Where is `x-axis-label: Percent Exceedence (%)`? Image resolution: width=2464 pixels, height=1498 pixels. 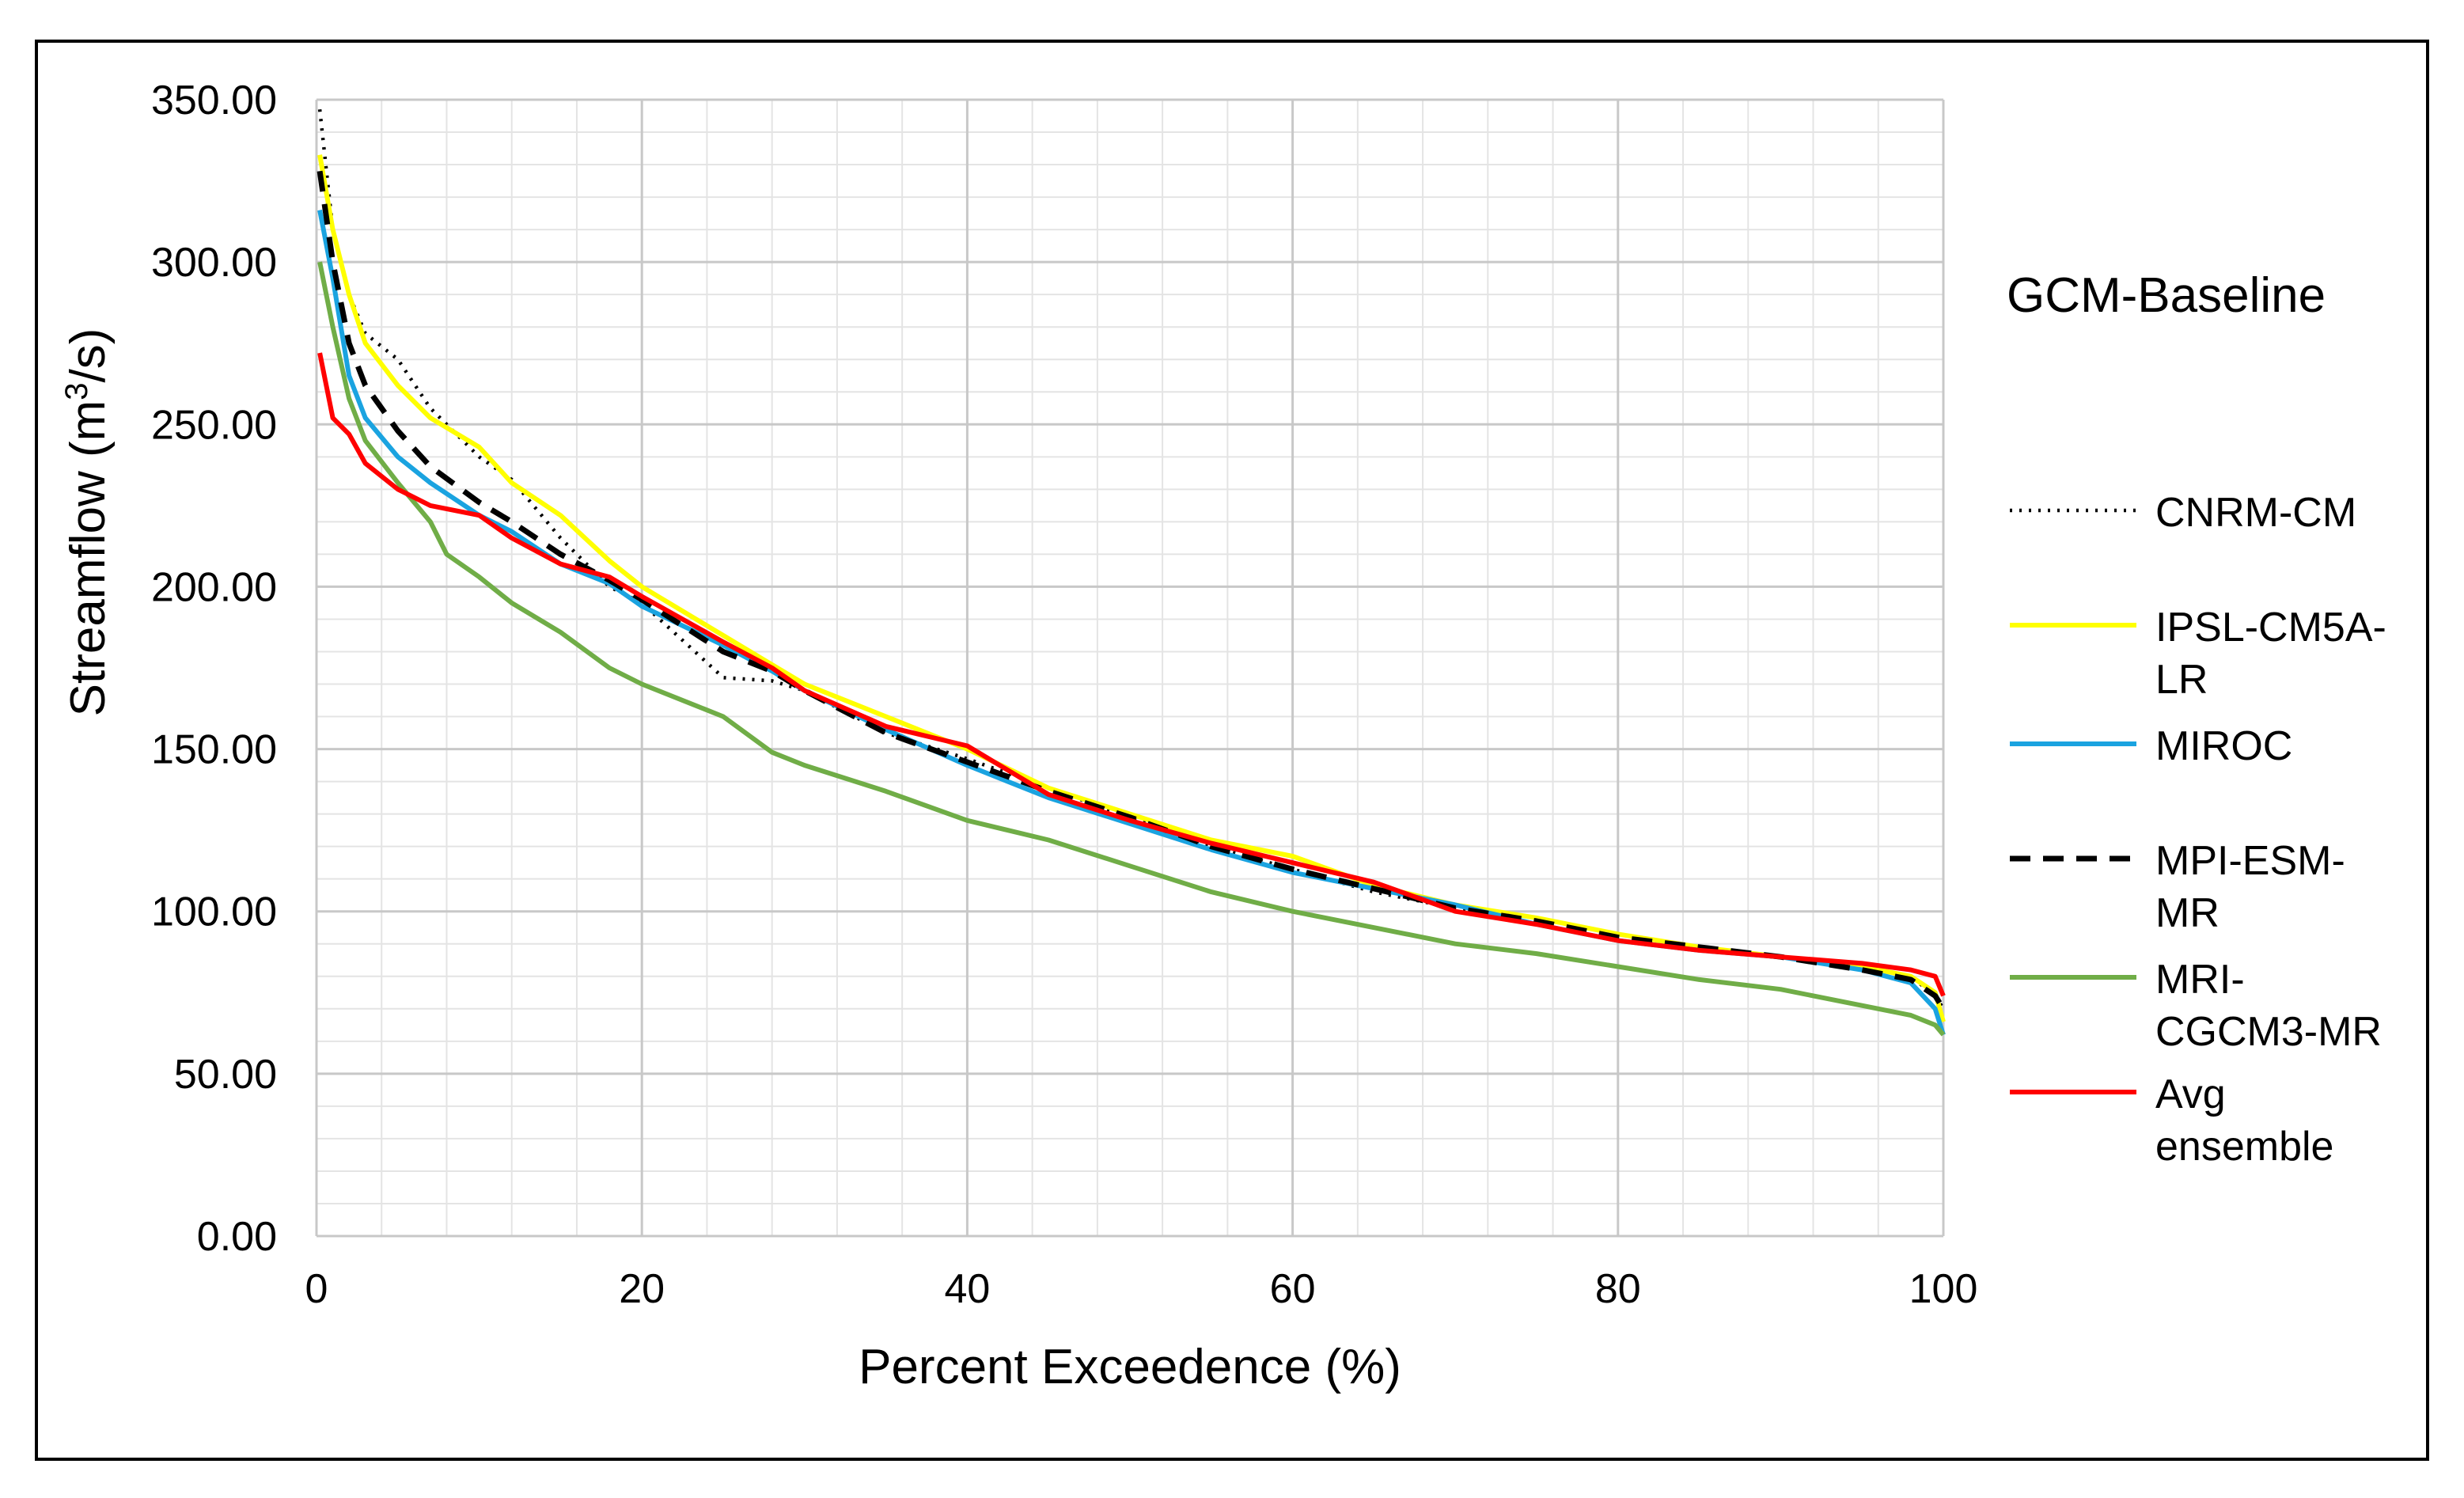 x-axis-label: Percent Exceedence (%) is located at coordinates (1130, 1367).